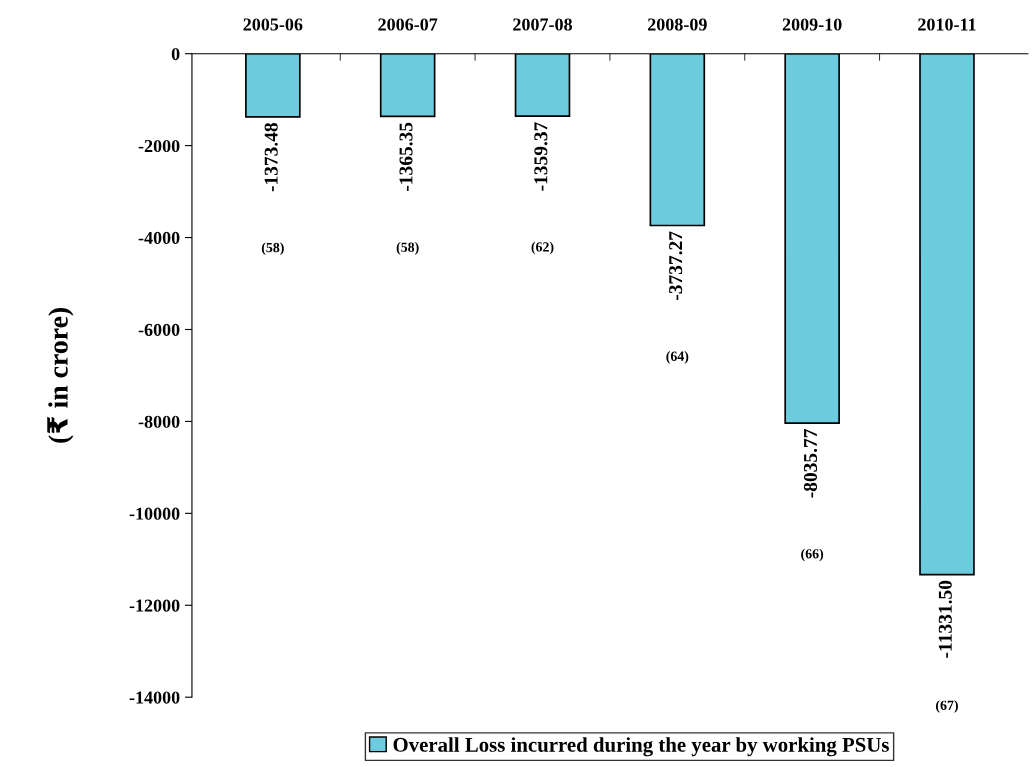 This screenshot has height=767, width=1032. What do you see at coordinates (812, 24) in the screenshot?
I see `x-tick-label: 2009-10` at bounding box center [812, 24].